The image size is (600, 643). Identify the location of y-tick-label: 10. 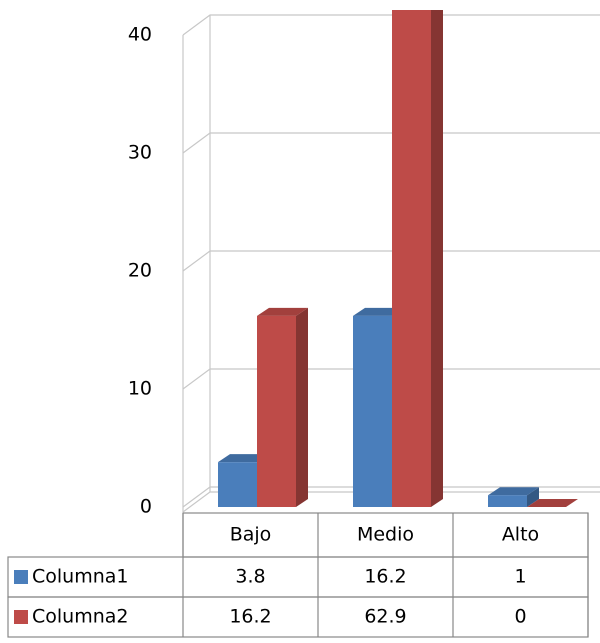
(140, 389).